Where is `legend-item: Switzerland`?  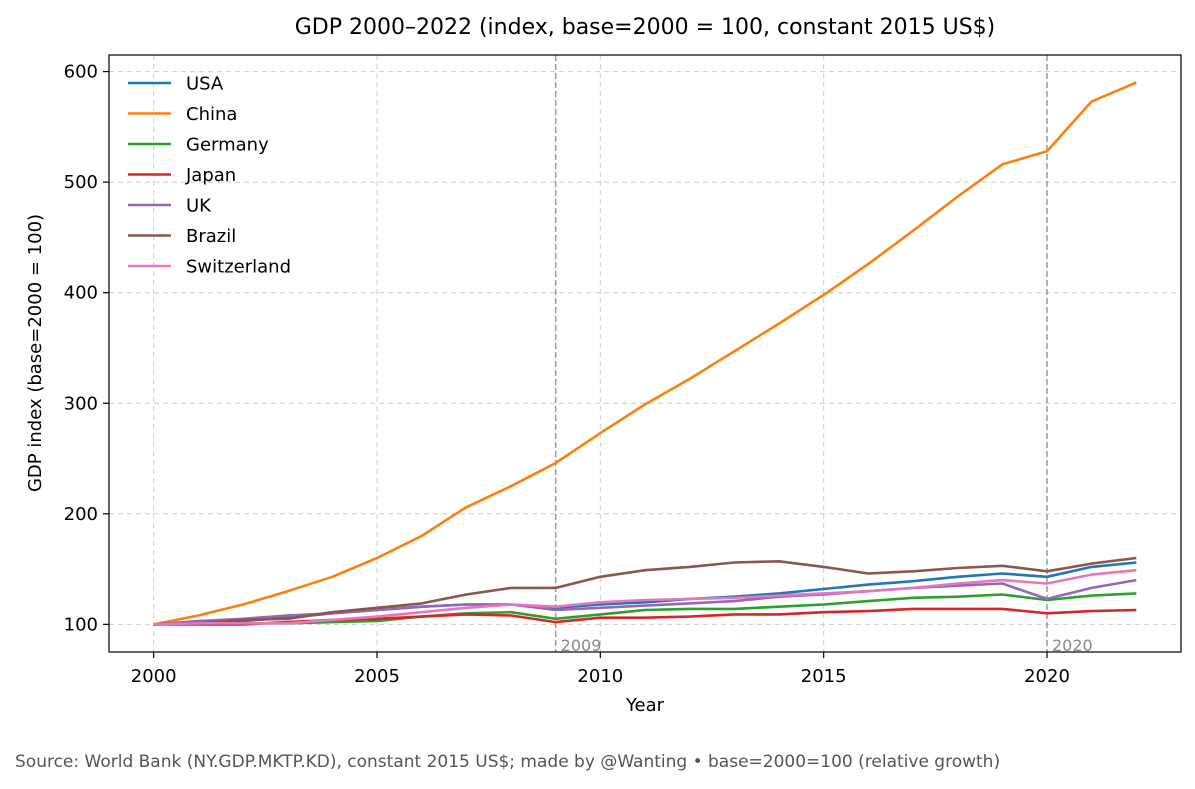 legend-item: Switzerland is located at coordinates (209, 267).